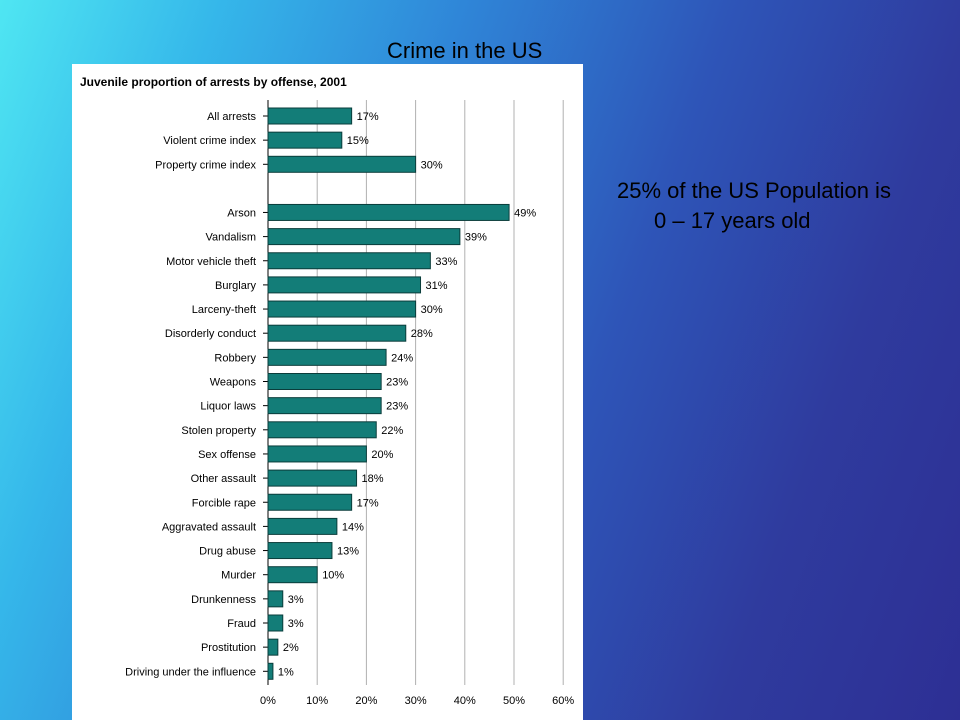 This screenshot has width=960, height=720. Describe the element at coordinates (190, 672) in the screenshot. I see `category-label: Driving under the influence` at that location.